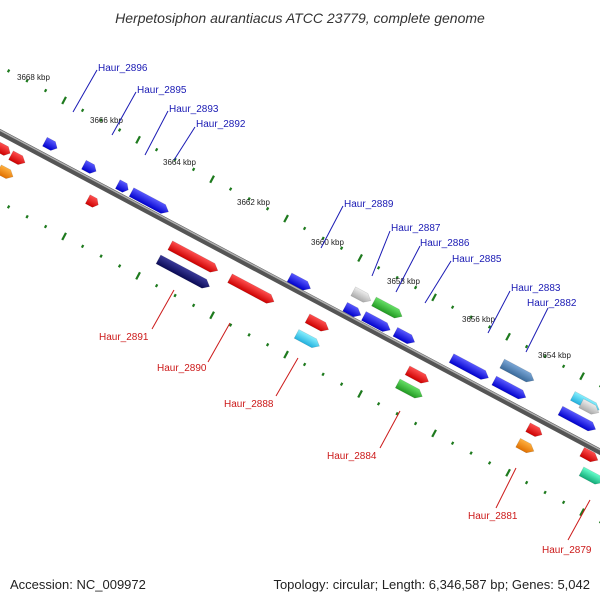  What do you see at coordinates (106, 120) in the screenshot?
I see `kbp-label: 3666 kbp` at bounding box center [106, 120].